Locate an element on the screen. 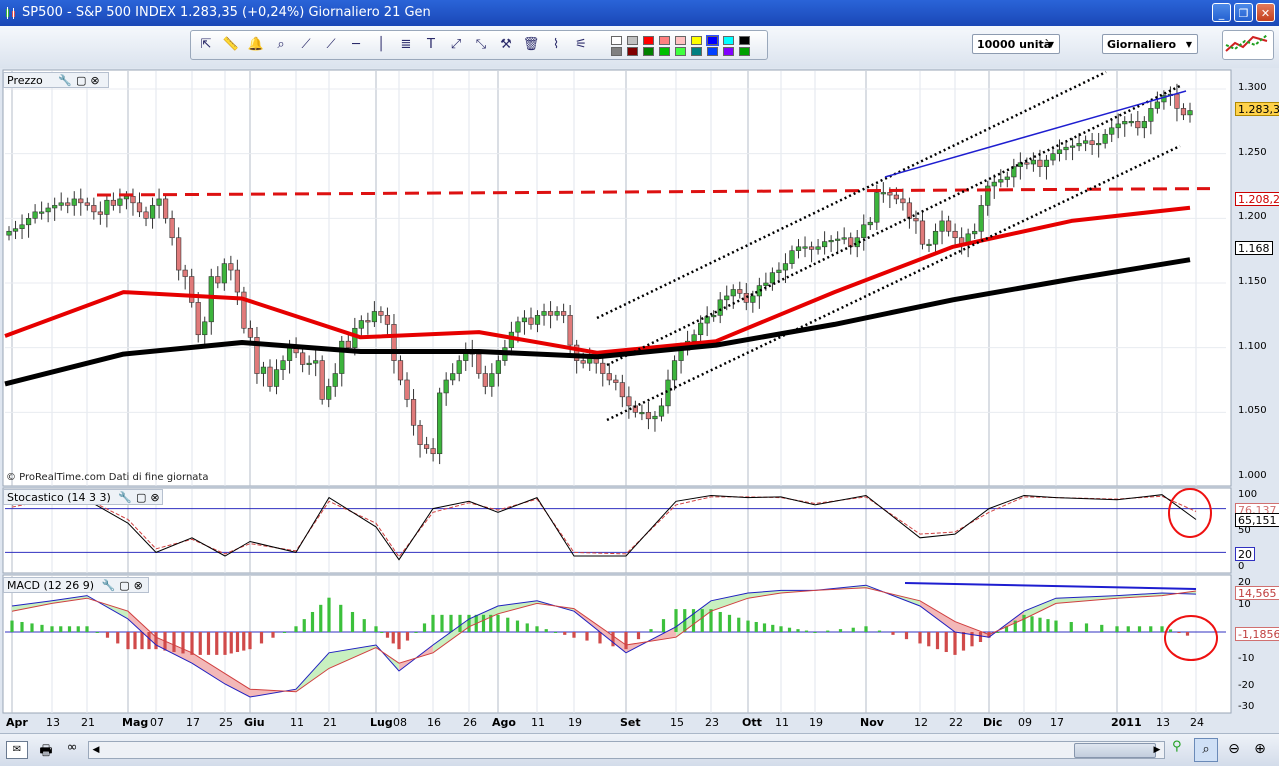  restore-button: ❐ is located at coordinates (1243, 12).